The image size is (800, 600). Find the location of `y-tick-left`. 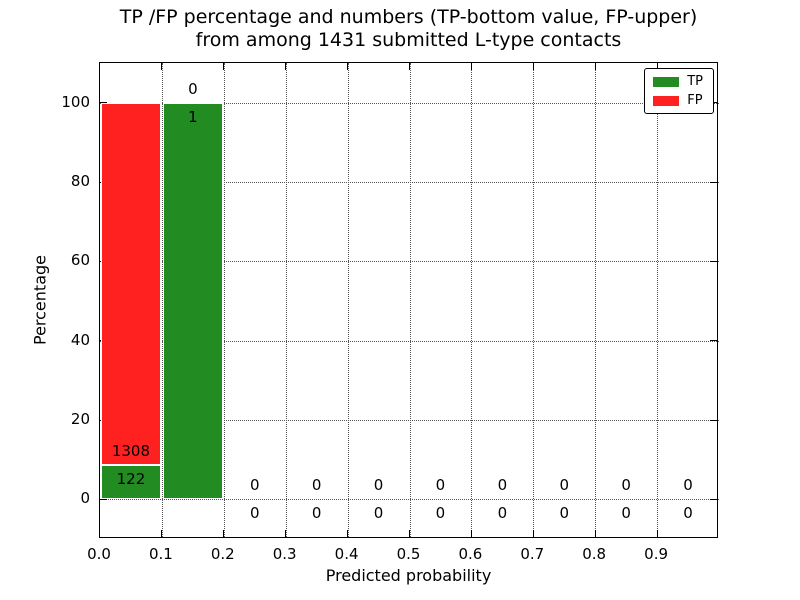

y-tick-left is located at coordinates (103, 499).